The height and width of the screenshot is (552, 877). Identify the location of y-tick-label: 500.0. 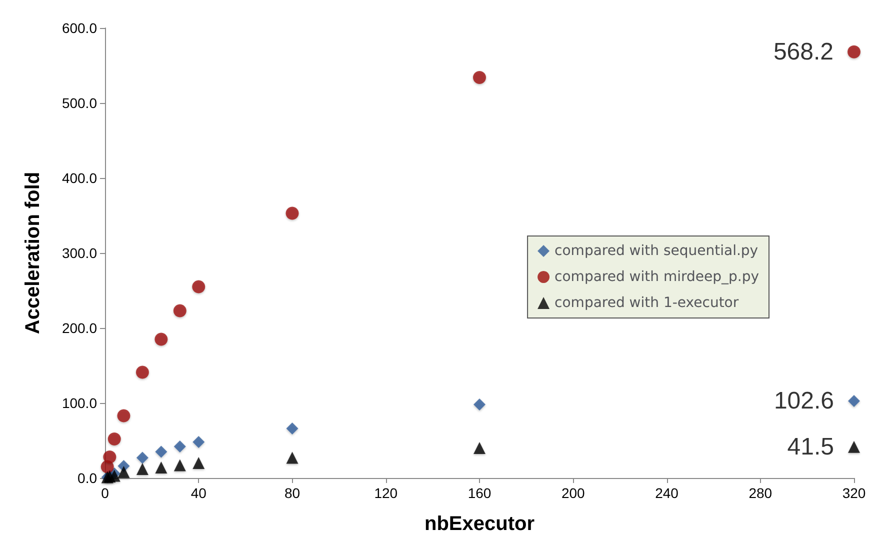
(80, 103).